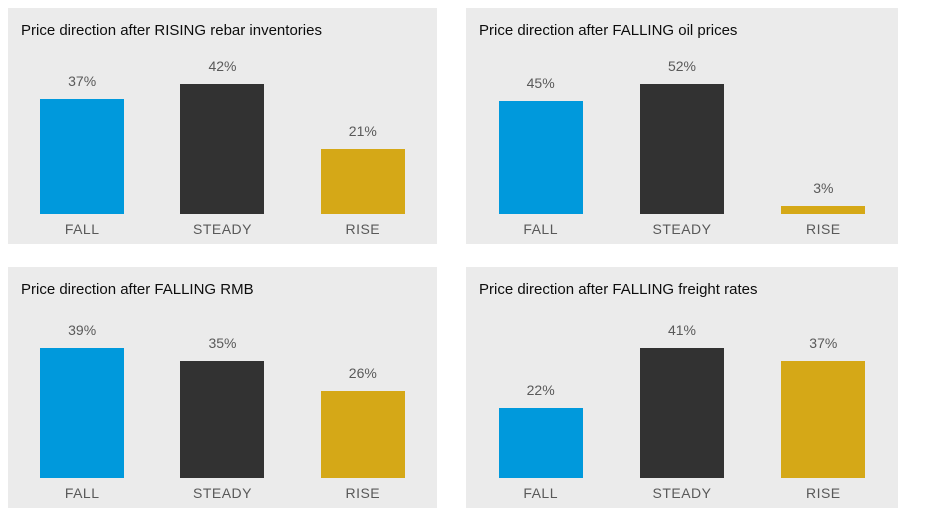 This screenshot has height=514, width=928. I want to click on bar-group-fall: 22% FALL, so click(540, 412).